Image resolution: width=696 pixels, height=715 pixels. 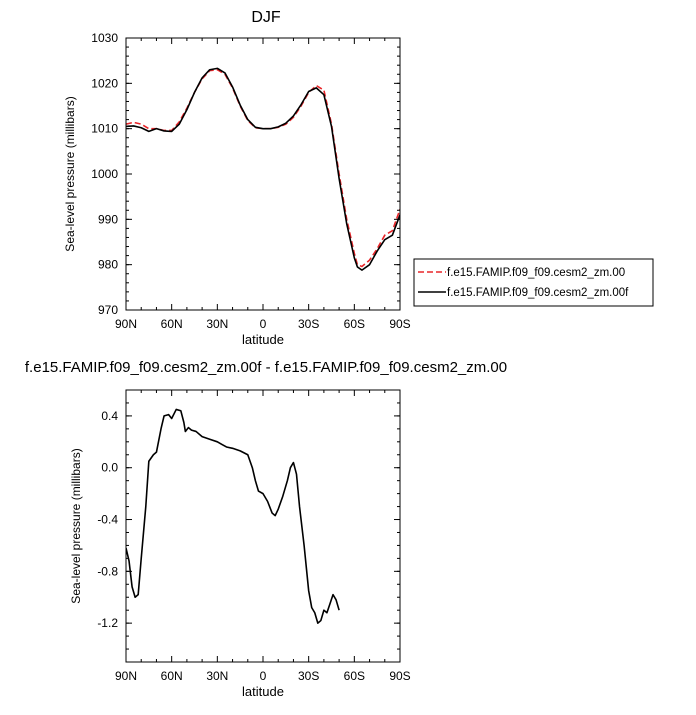 I want to click on y-tick-label: -1.2, so click(x=107, y=623).